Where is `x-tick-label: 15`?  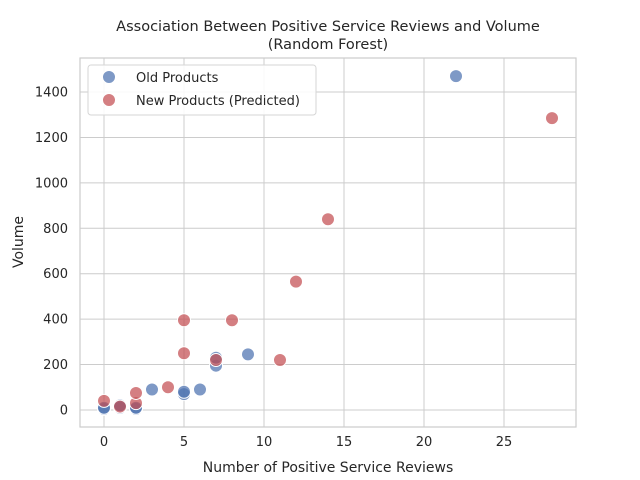
x-tick-label: 15 is located at coordinates (344, 442).